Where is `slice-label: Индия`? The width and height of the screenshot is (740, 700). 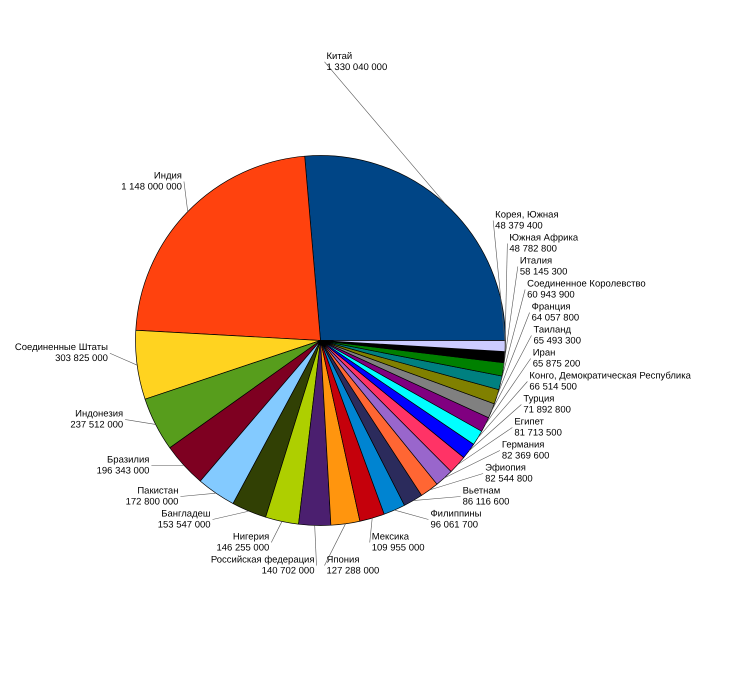
slice-label: Индия is located at coordinates (168, 176).